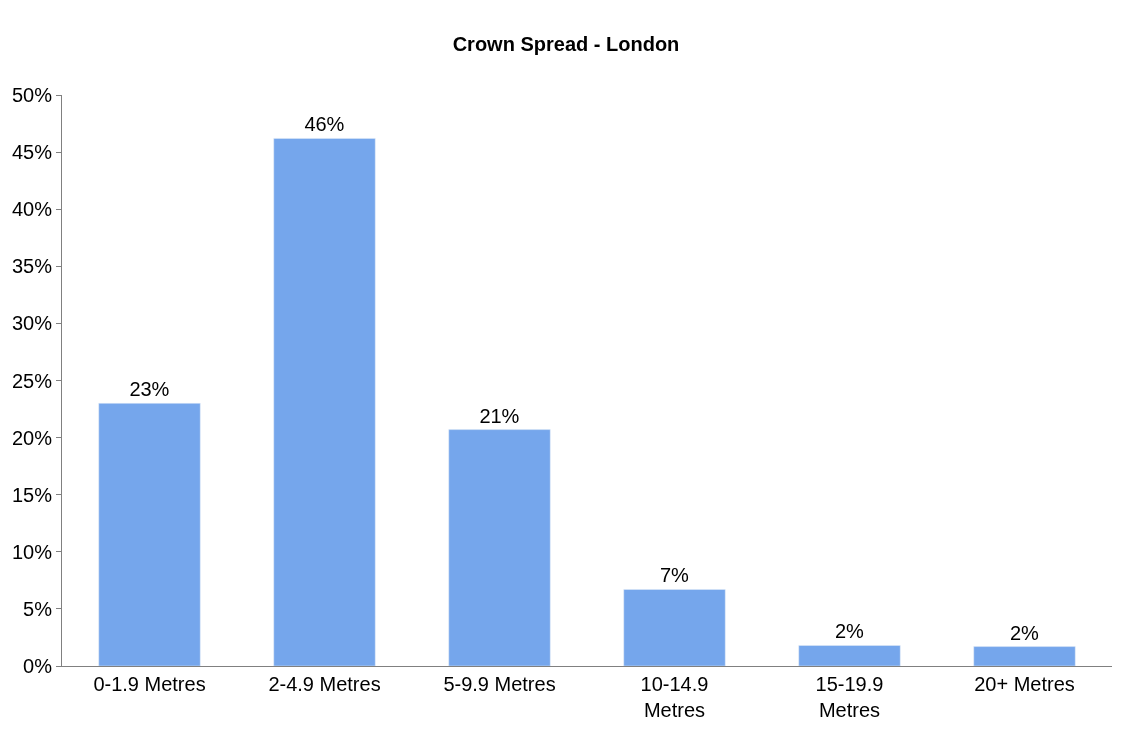  I want to click on y-tick-label: 25%, so click(32, 380).